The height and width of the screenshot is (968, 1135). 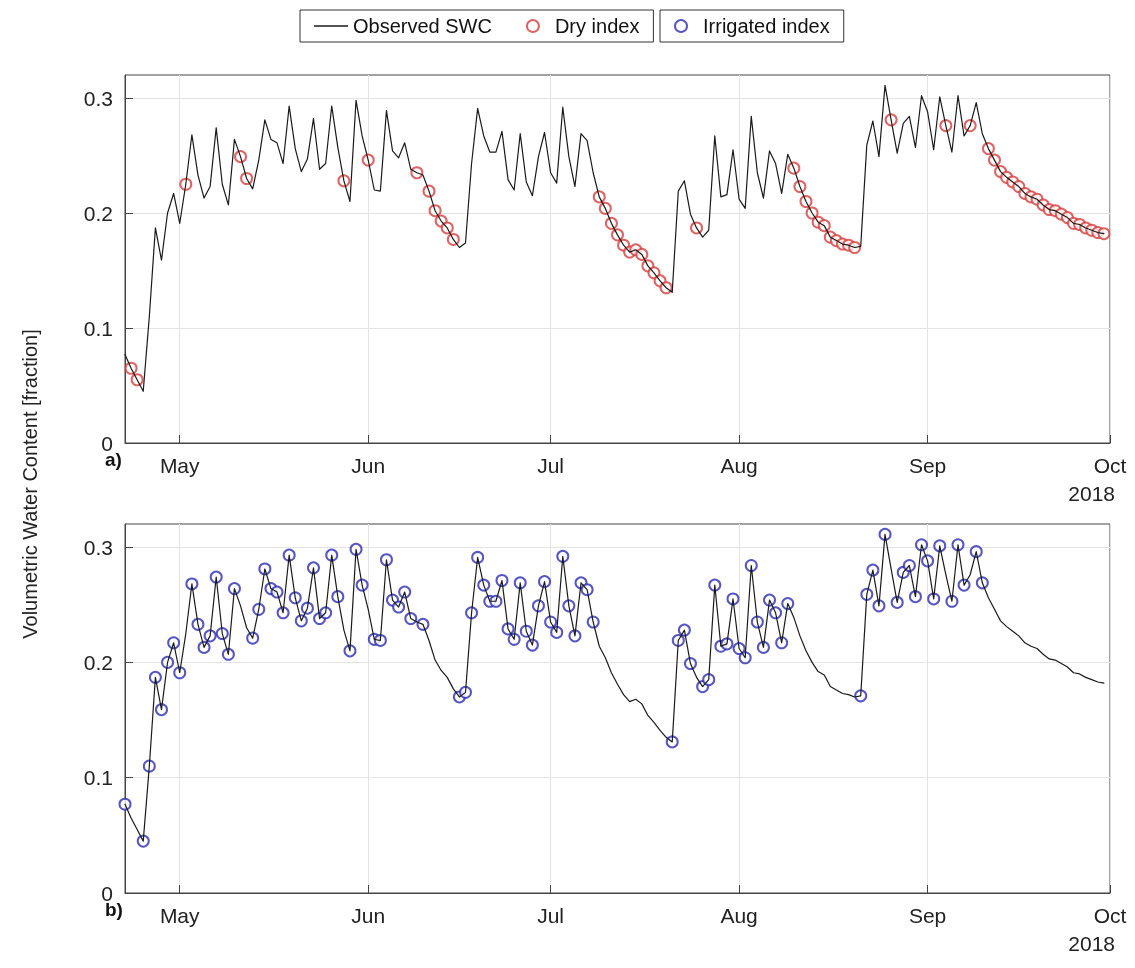 What do you see at coordinates (597, 26) in the screenshot?
I see `legend-label: Dry index` at bounding box center [597, 26].